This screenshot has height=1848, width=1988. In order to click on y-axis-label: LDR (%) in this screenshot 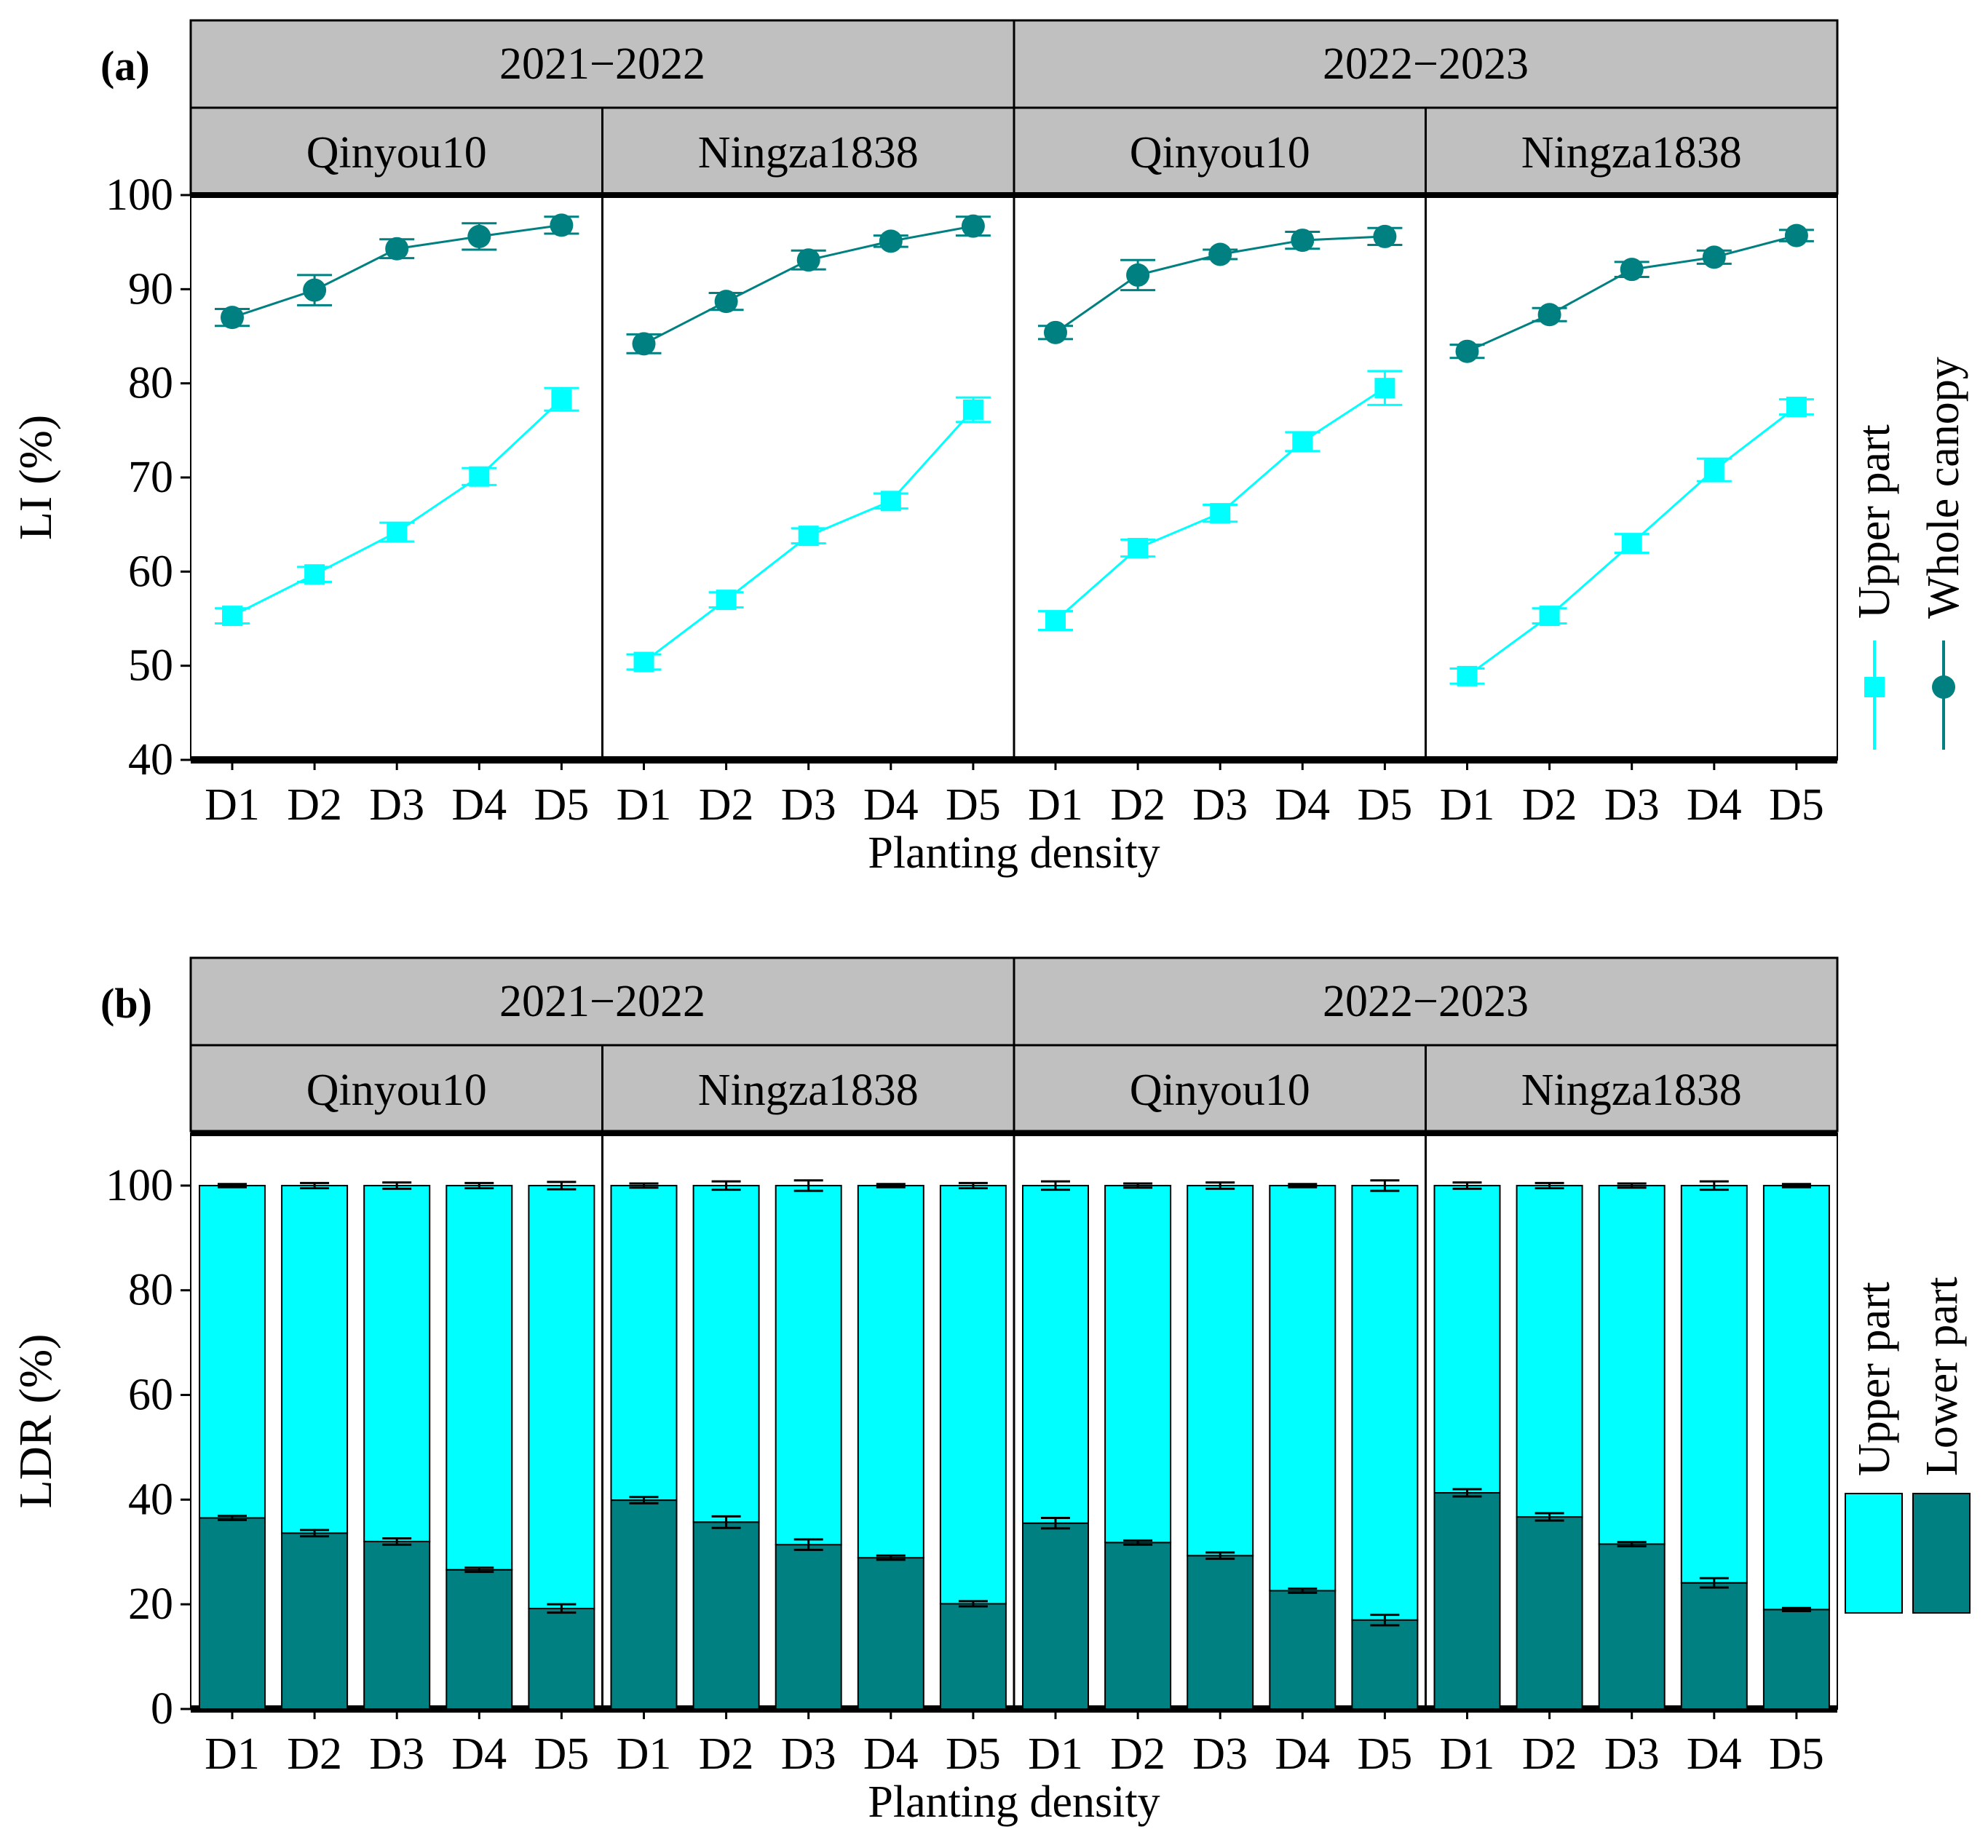, I will do `click(35, 1421)`.